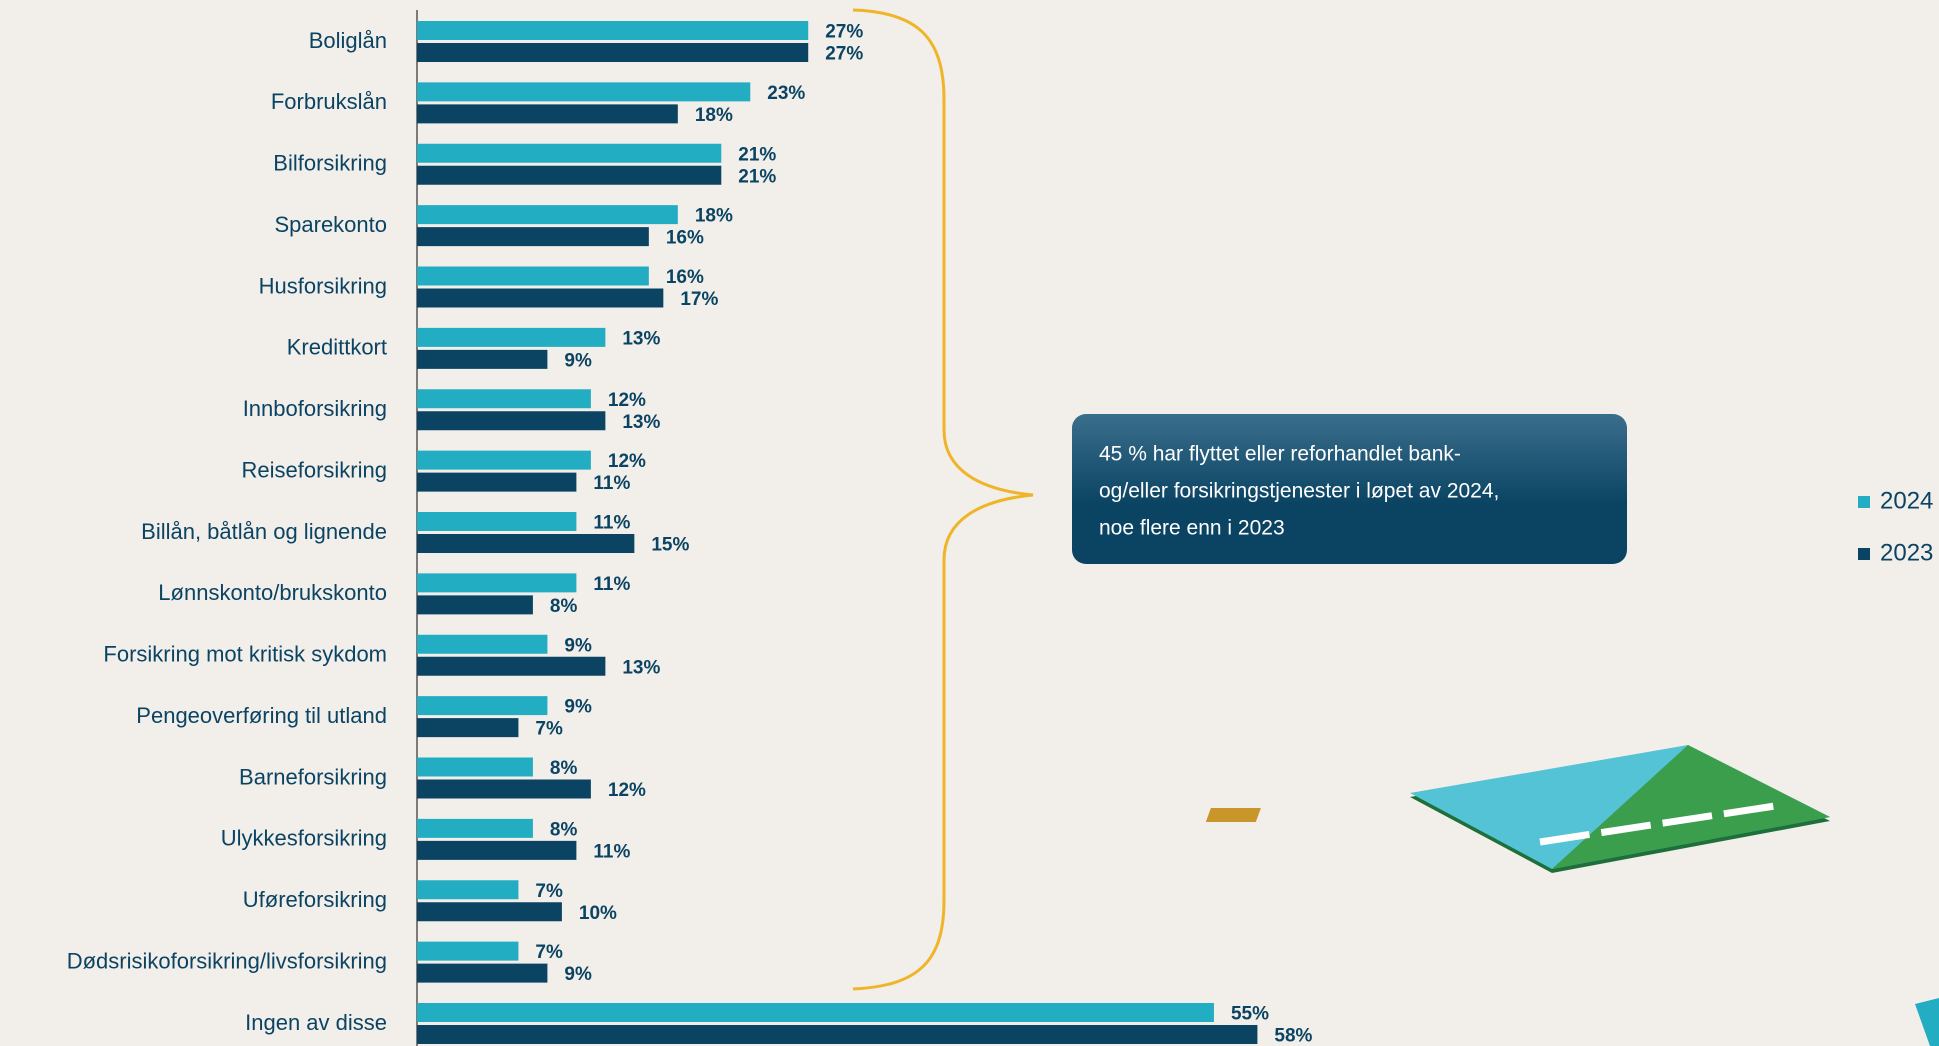 This screenshot has height=1046, width=1939. I want to click on legend-label: 2024, so click(1906, 500).